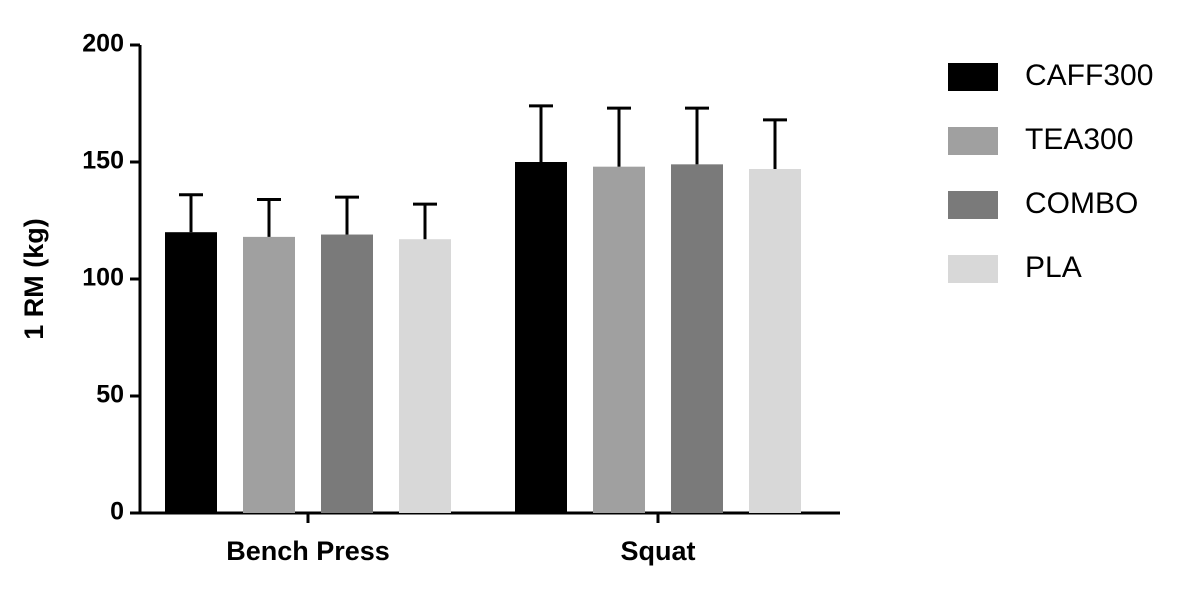 This screenshot has height=600, width=1200. I want to click on legend-label: COMBO, so click(1081, 203).